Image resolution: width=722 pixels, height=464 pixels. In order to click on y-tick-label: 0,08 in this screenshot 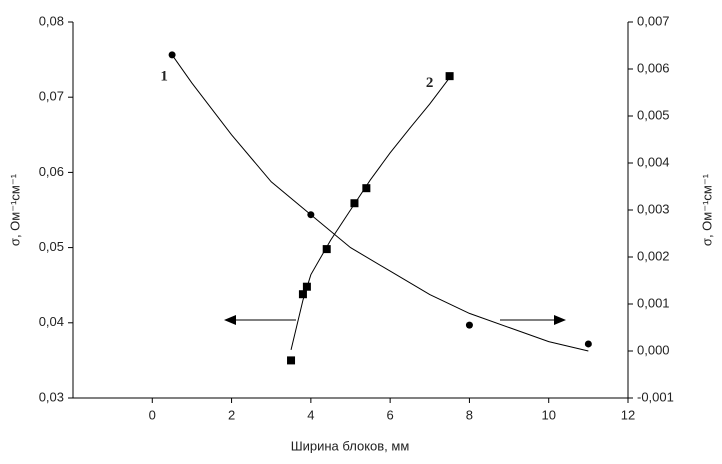, I will do `click(51, 20)`.